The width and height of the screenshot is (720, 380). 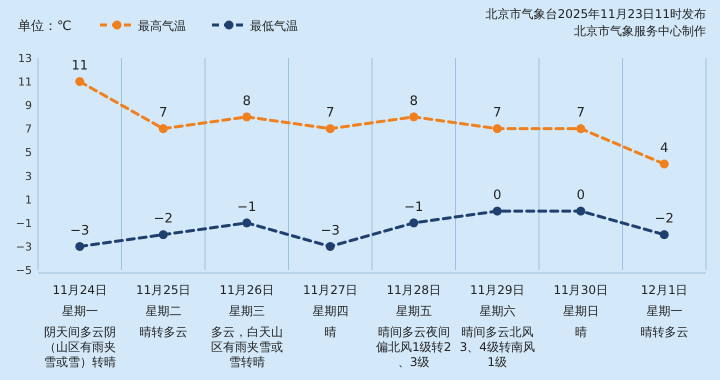 What do you see at coordinates (414, 311) in the screenshot?
I see `text: 星期五` at bounding box center [414, 311].